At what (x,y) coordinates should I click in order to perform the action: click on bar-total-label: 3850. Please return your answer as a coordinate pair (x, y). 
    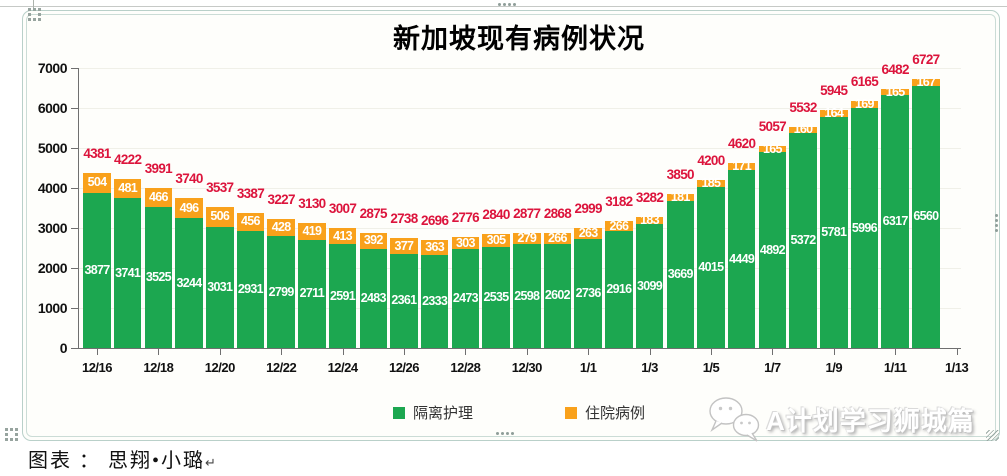
    Looking at the image, I should click on (680, 174).